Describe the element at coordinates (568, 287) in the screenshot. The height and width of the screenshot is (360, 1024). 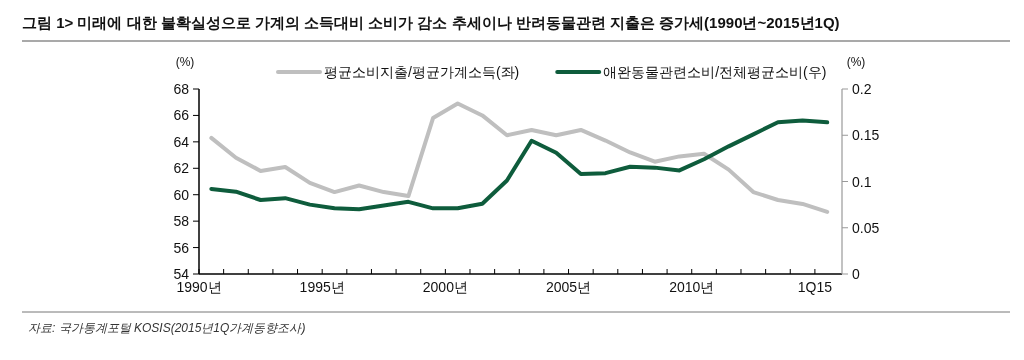
I see `x-tick-label: 2005년` at that location.